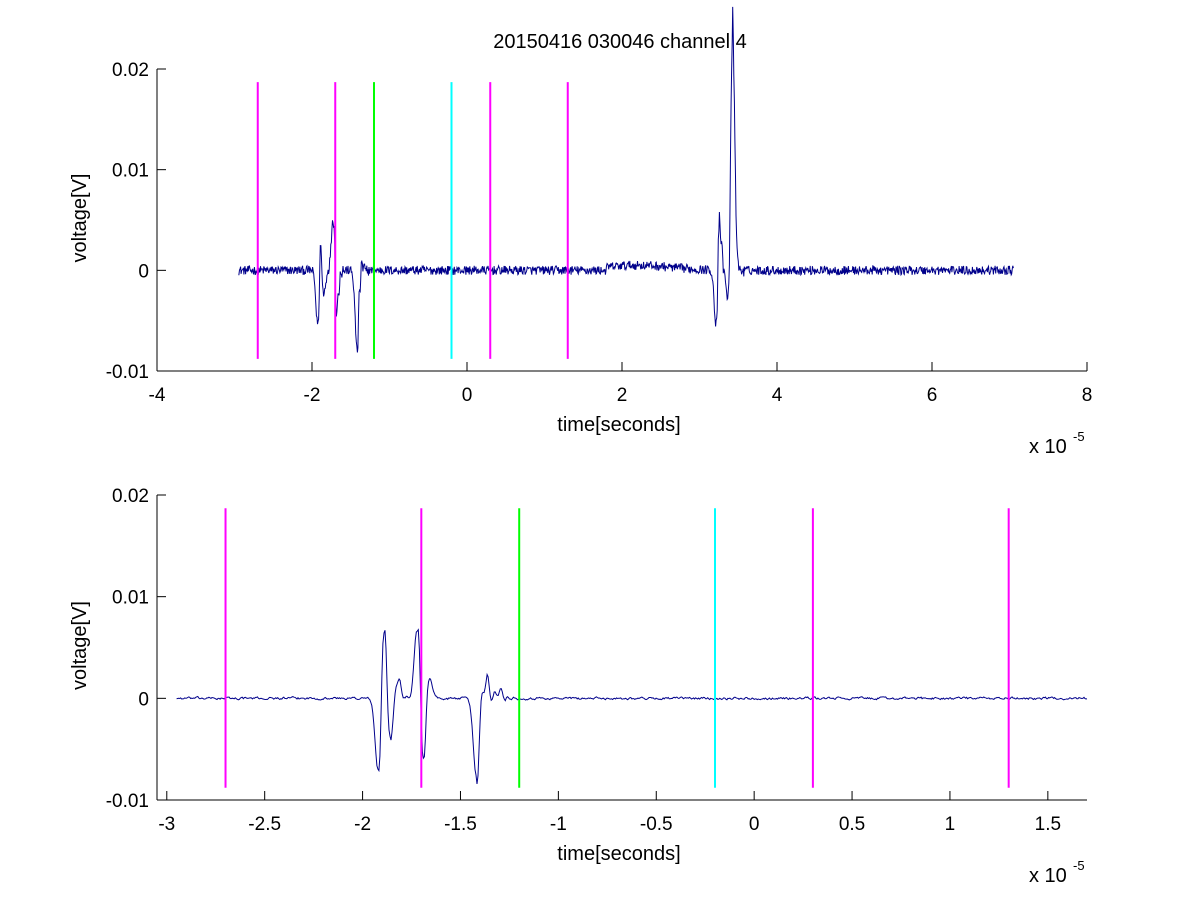  What do you see at coordinates (264, 824) in the screenshot?
I see `x-tick-label: -2.5` at bounding box center [264, 824].